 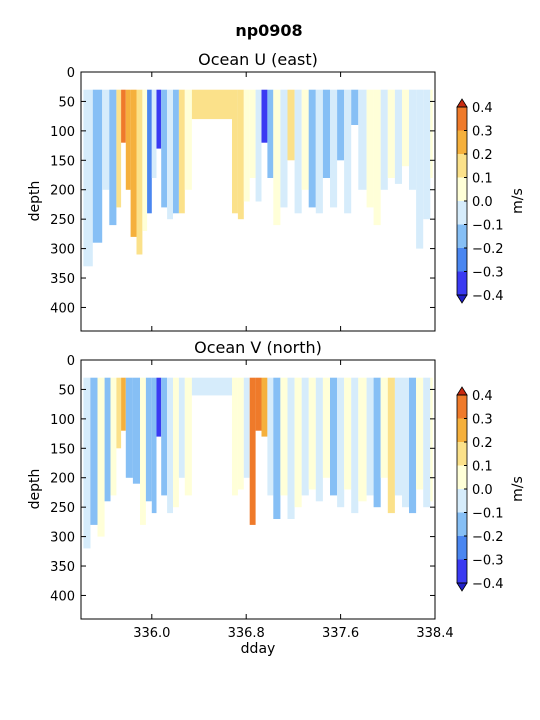 What do you see at coordinates (66, 102) in the screenshot?
I see `y-tick-label: 50` at bounding box center [66, 102].